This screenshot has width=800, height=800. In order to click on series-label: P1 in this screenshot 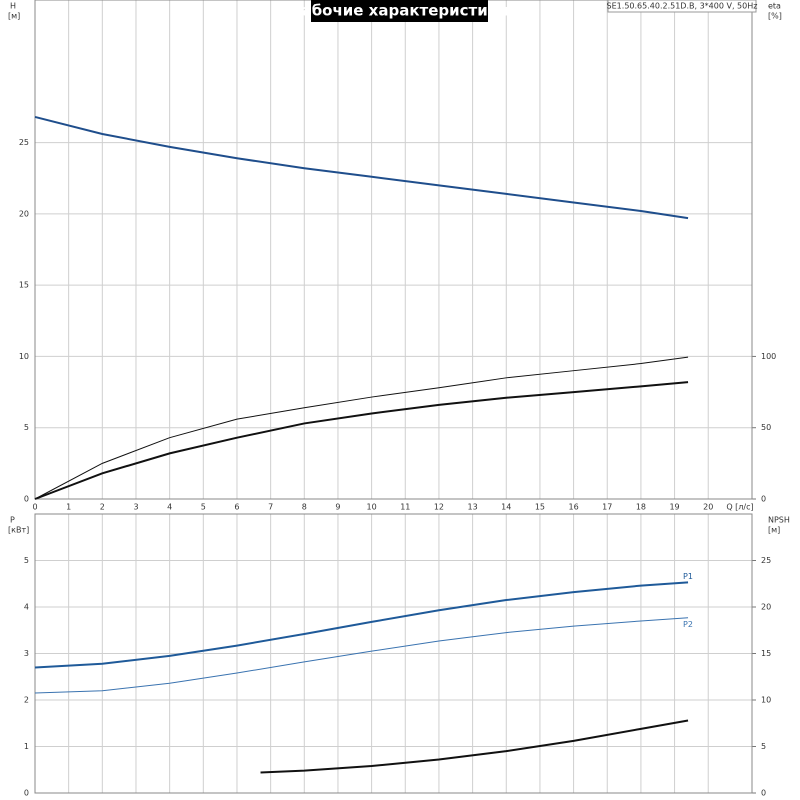, I will do `click(688, 576)`.